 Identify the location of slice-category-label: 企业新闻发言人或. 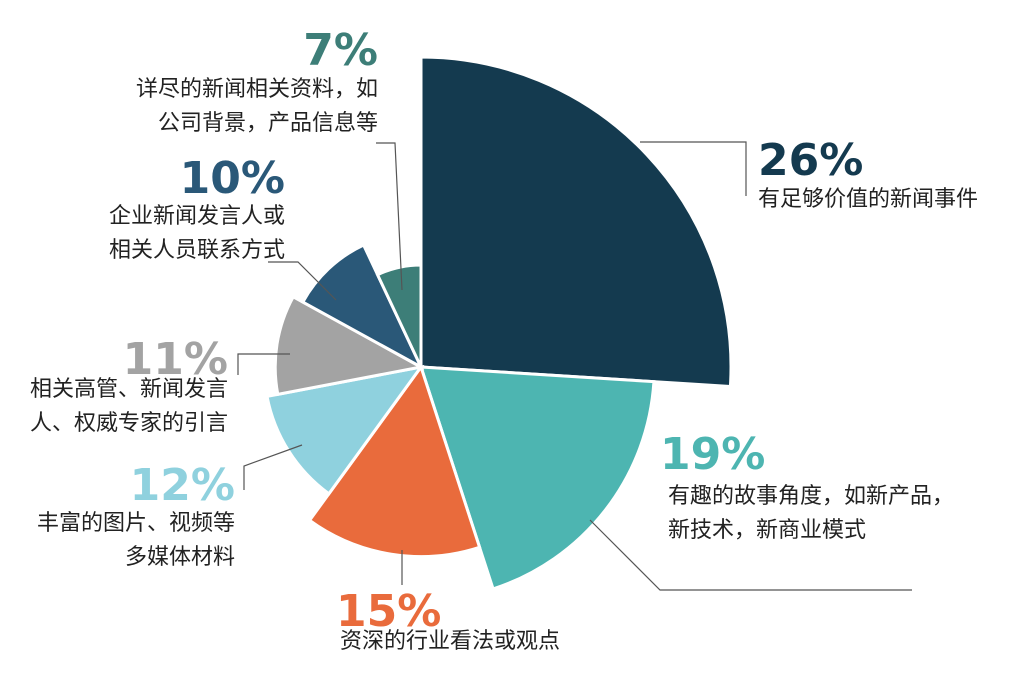
(197, 216).